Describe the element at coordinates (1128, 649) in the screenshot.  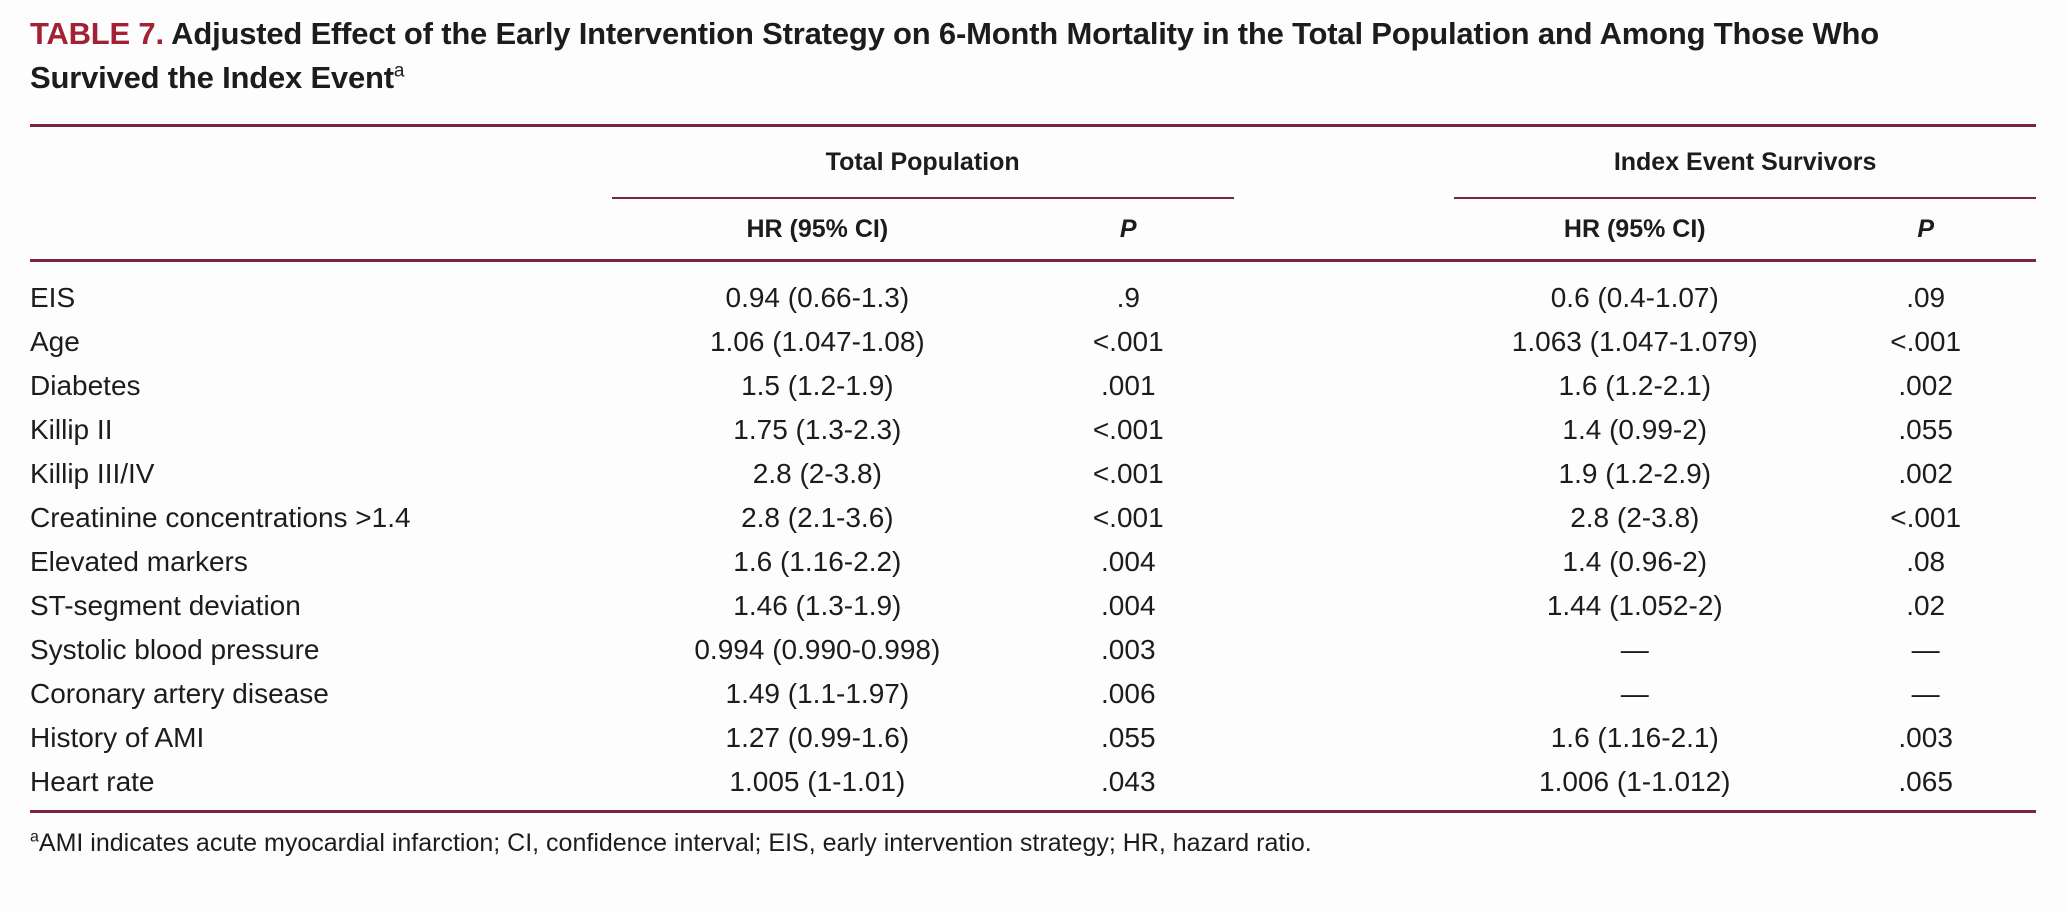
I see `tp-p-value: .003` at that location.